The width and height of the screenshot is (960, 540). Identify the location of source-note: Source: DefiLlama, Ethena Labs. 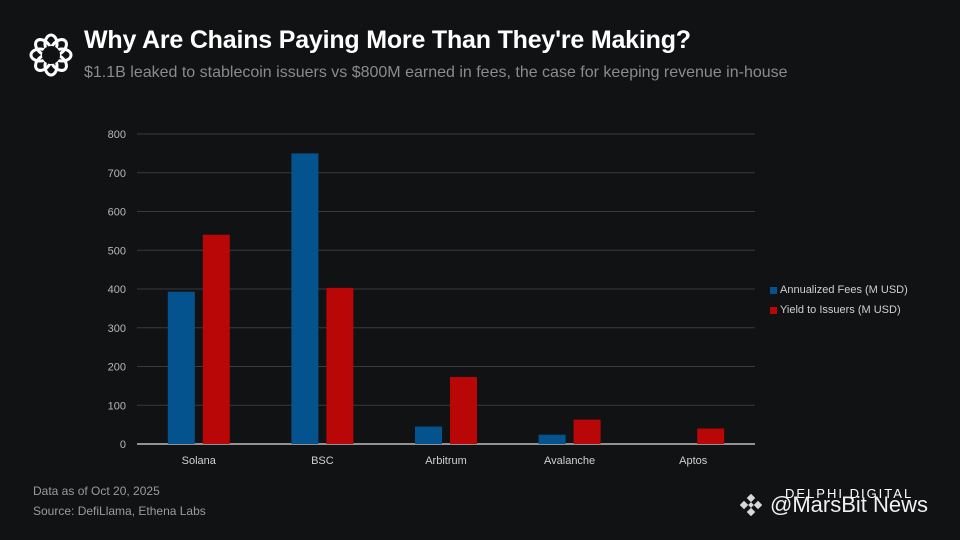
(119, 511).